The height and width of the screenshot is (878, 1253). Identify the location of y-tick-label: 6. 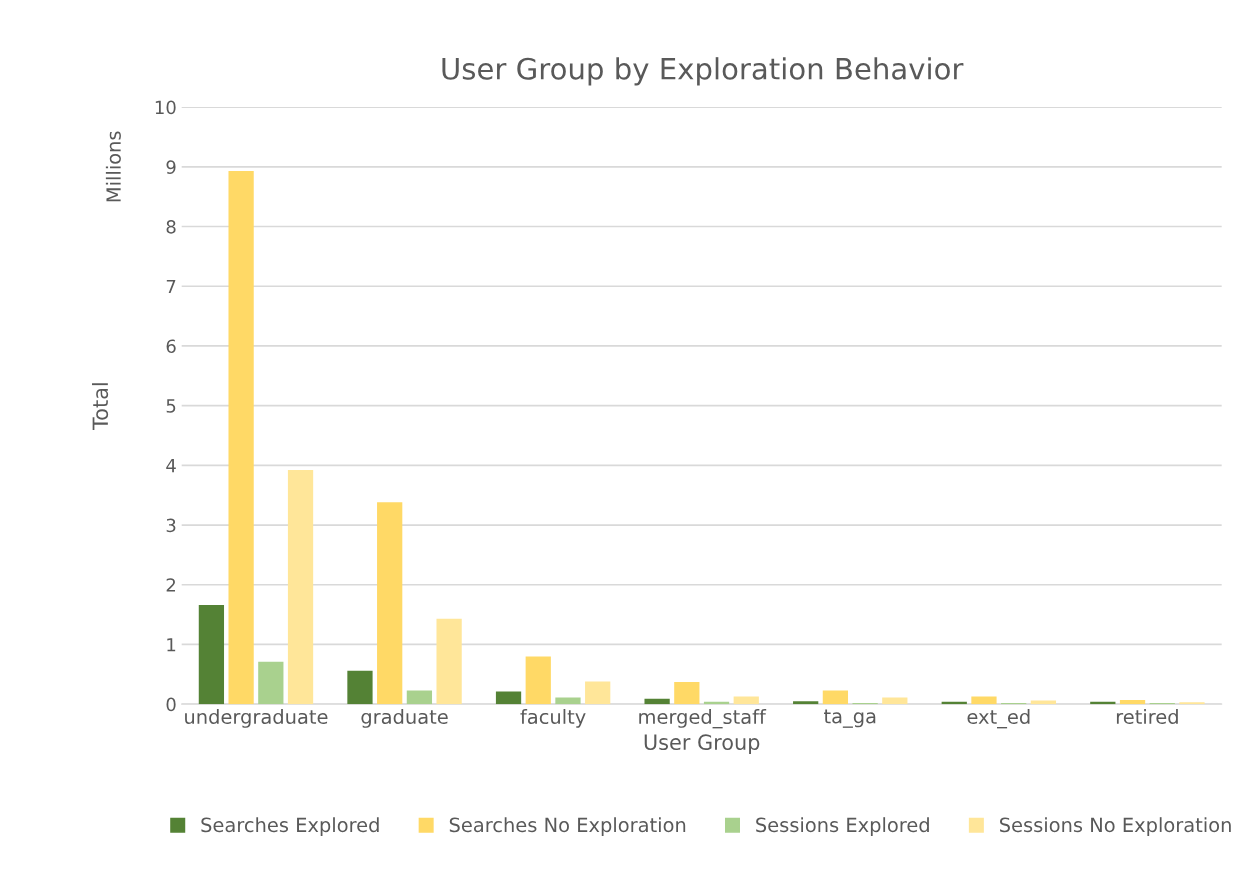
(171, 346).